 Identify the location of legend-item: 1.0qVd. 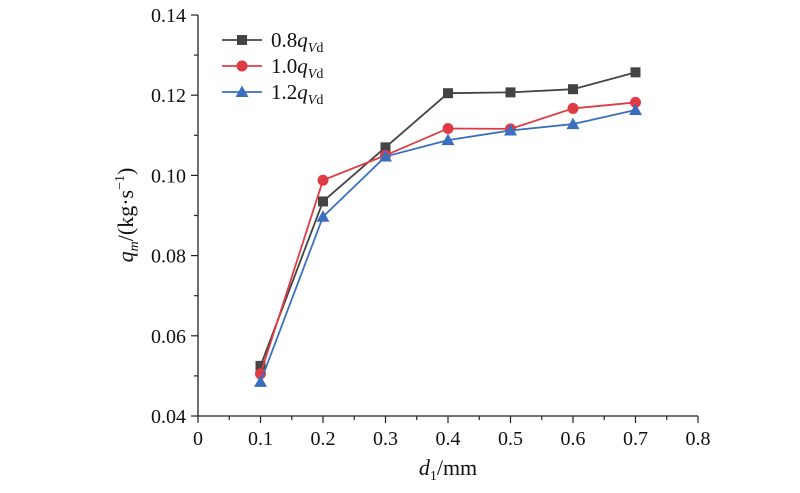
(272, 68).